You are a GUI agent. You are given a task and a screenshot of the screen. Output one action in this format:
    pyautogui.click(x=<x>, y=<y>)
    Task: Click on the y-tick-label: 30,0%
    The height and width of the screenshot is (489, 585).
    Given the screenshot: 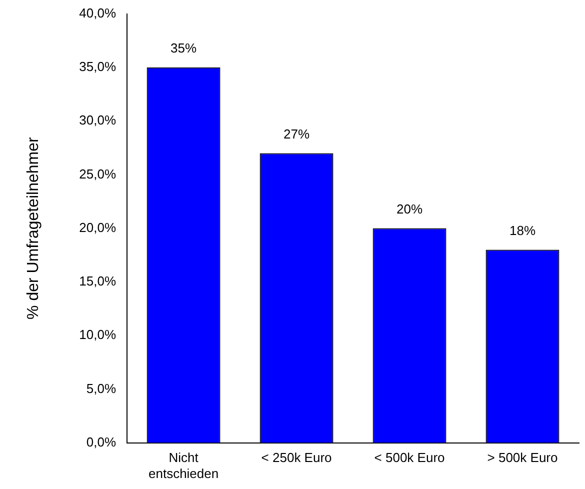 What is the action you would take?
    pyautogui.click(x=97, y=120)
    